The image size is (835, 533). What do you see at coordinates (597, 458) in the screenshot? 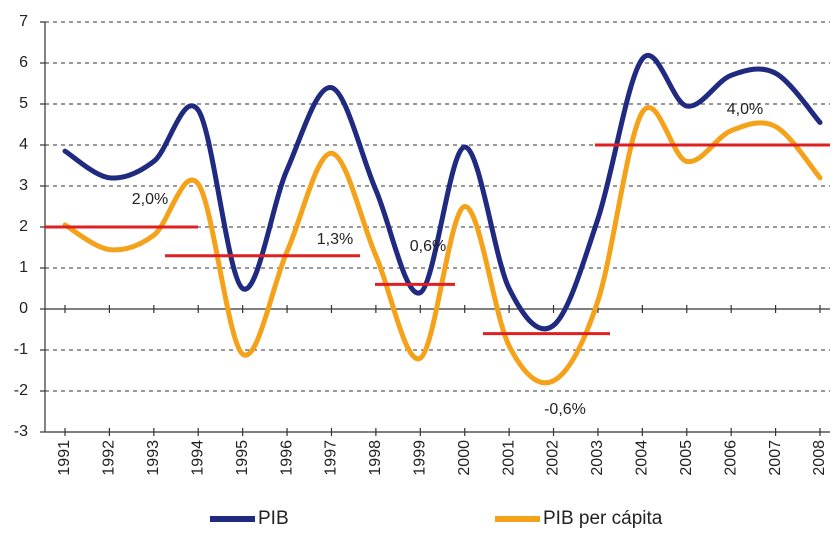
I see `x-tick-label: 2003` at bounding box center [597, 458].